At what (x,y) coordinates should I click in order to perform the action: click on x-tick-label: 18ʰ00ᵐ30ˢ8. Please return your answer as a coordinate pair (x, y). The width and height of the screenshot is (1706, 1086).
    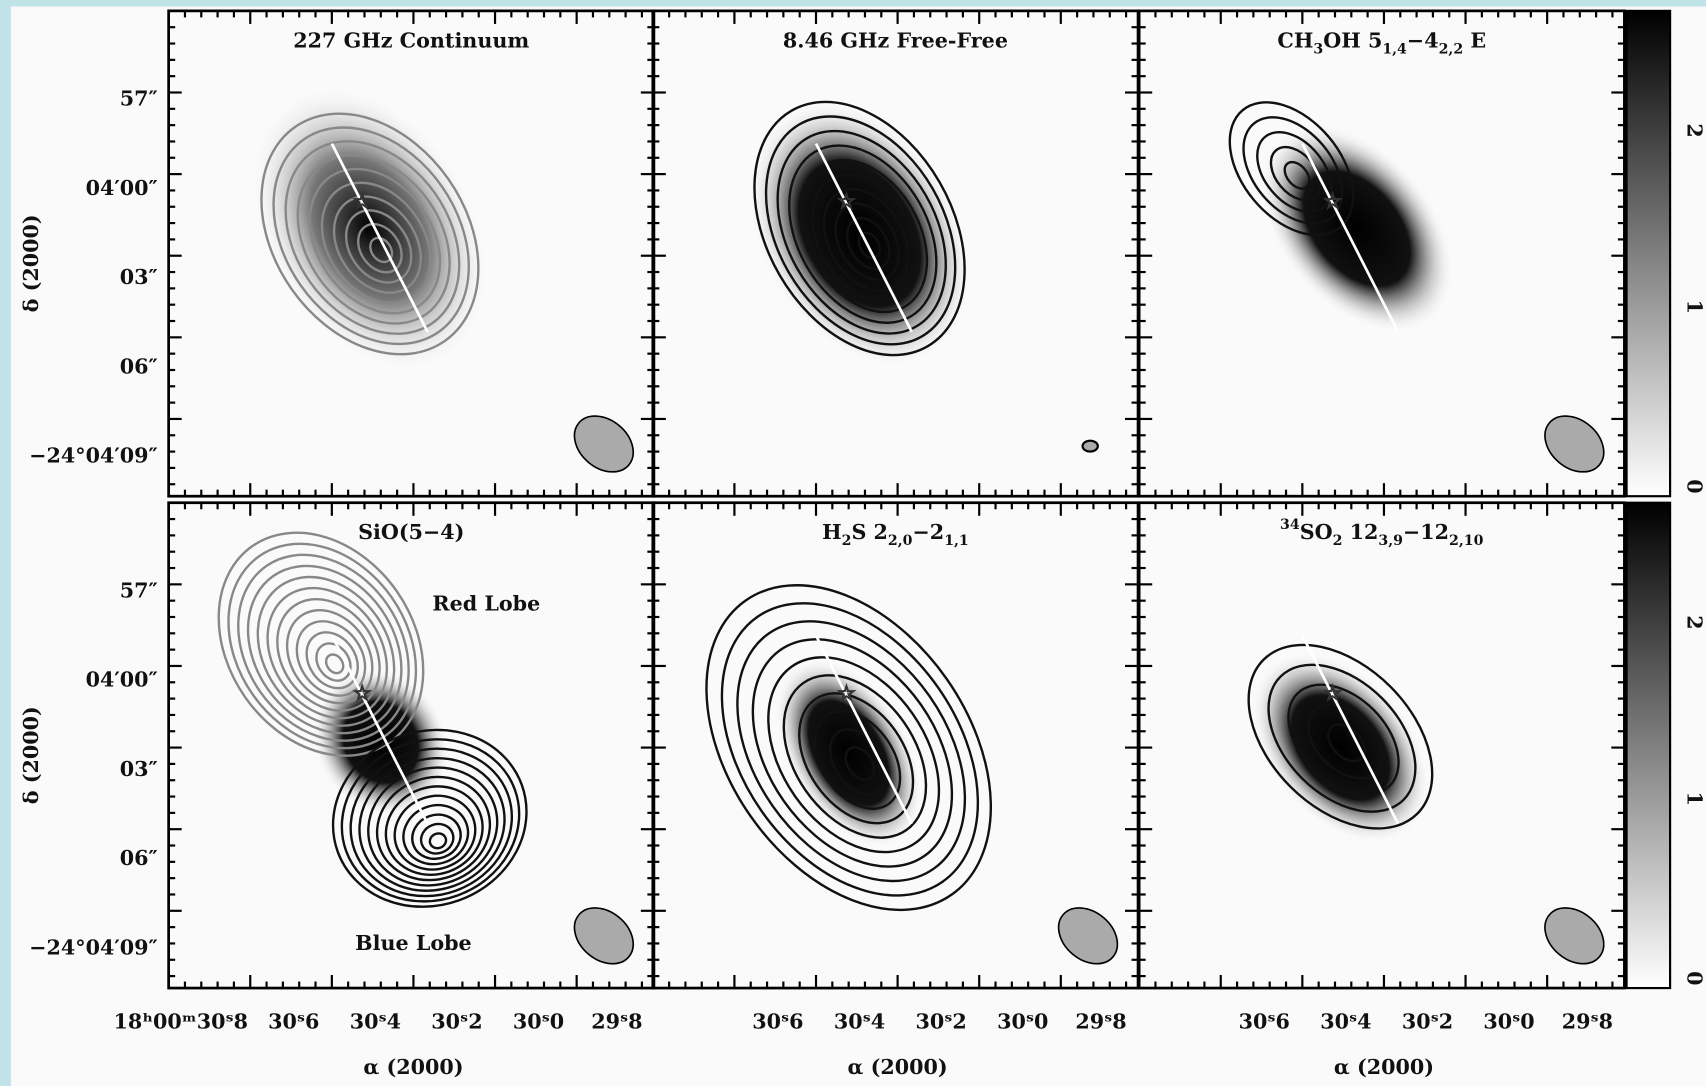
    Looking at the image, I should click on (180, 1021).